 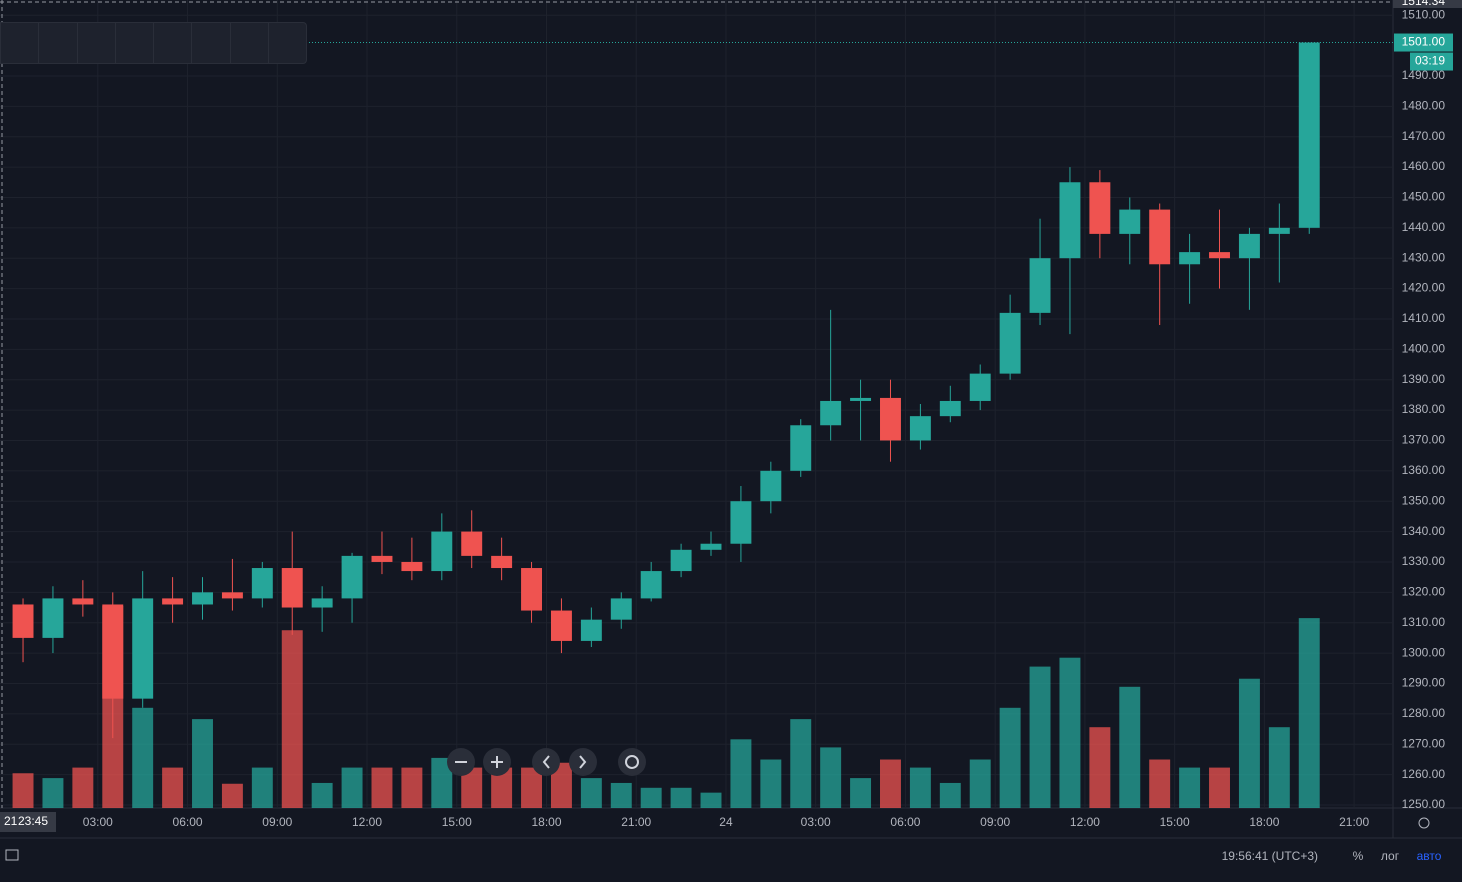 What do you see at coordinates (632, 762) in the screenshot?
I see `reset` at bounding box center [632, 762].